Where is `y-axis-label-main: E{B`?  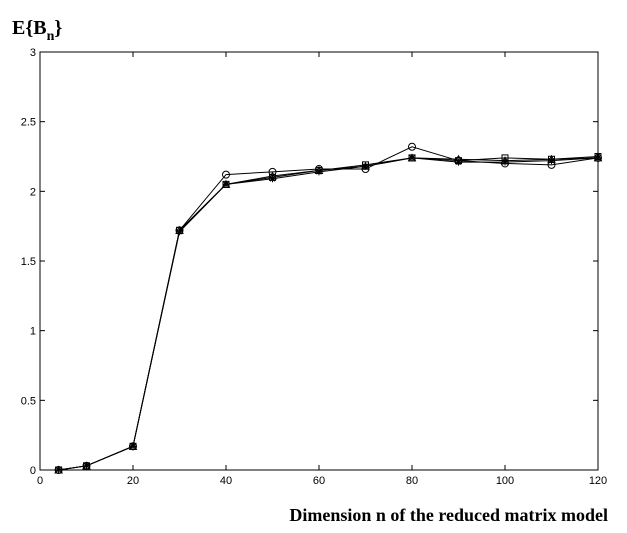
y-axis-label-main: E{B is located at coordinates (29, 28).